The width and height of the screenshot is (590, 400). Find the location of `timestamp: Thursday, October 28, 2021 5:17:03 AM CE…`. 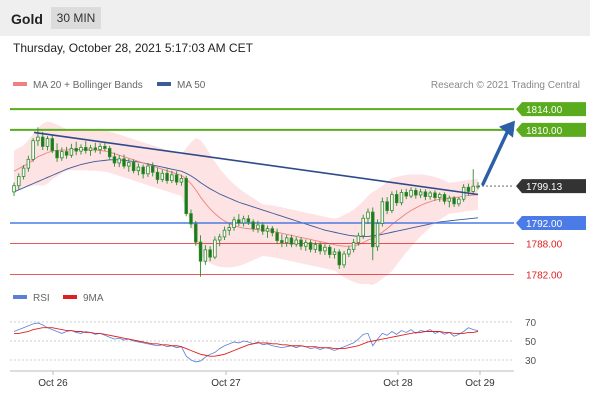

timestamp: Thursday, October 28, 2021 5:17:03 AM CE… is located at coordinates (133, 48).